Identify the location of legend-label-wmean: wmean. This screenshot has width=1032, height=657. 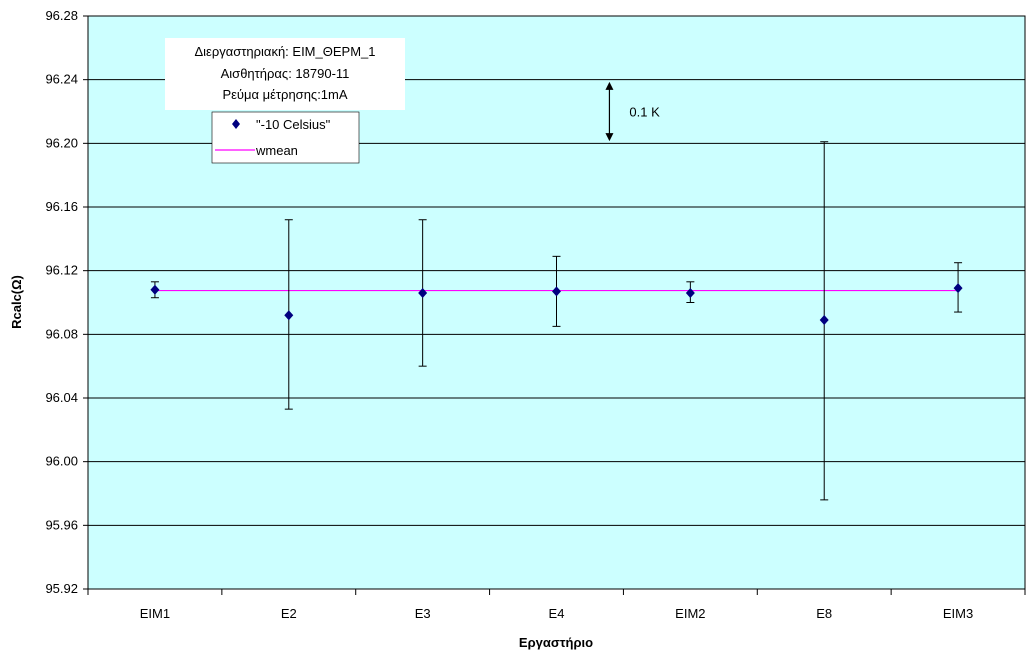
(276, 150).